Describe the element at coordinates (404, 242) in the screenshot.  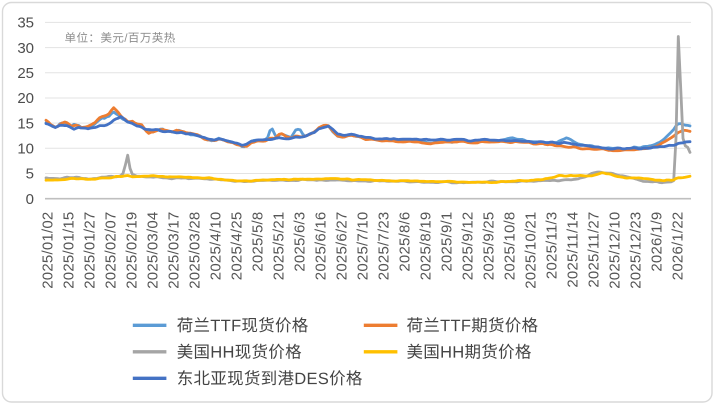
I see `svg-text: 2025/8/6` at that location.